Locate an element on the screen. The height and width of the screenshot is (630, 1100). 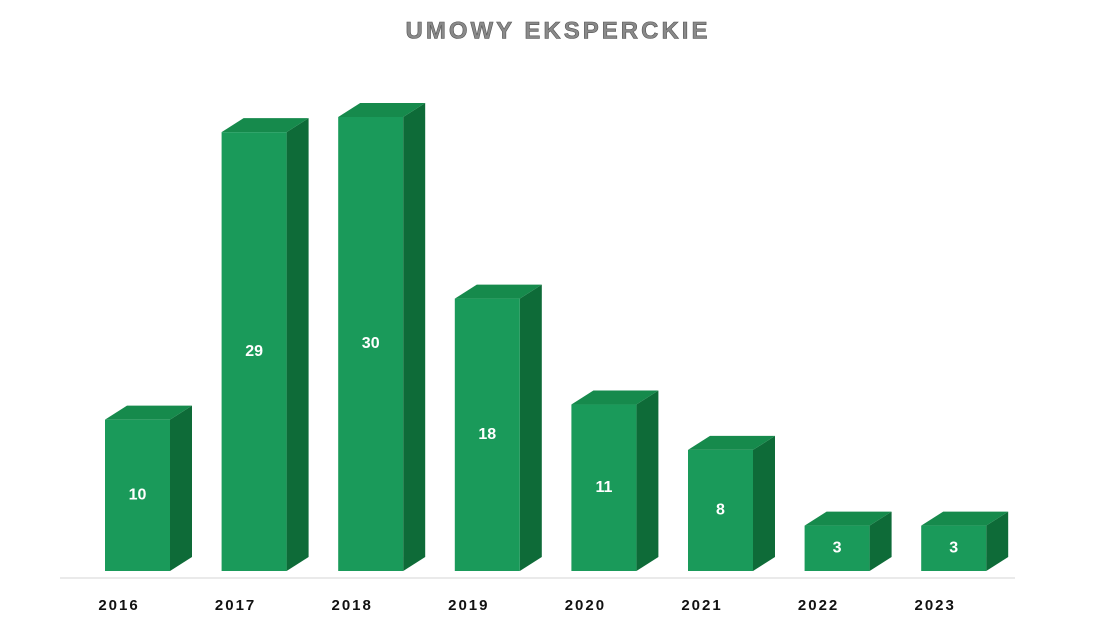
x-tick-label: 2021 is located at coordinates (701, 605).